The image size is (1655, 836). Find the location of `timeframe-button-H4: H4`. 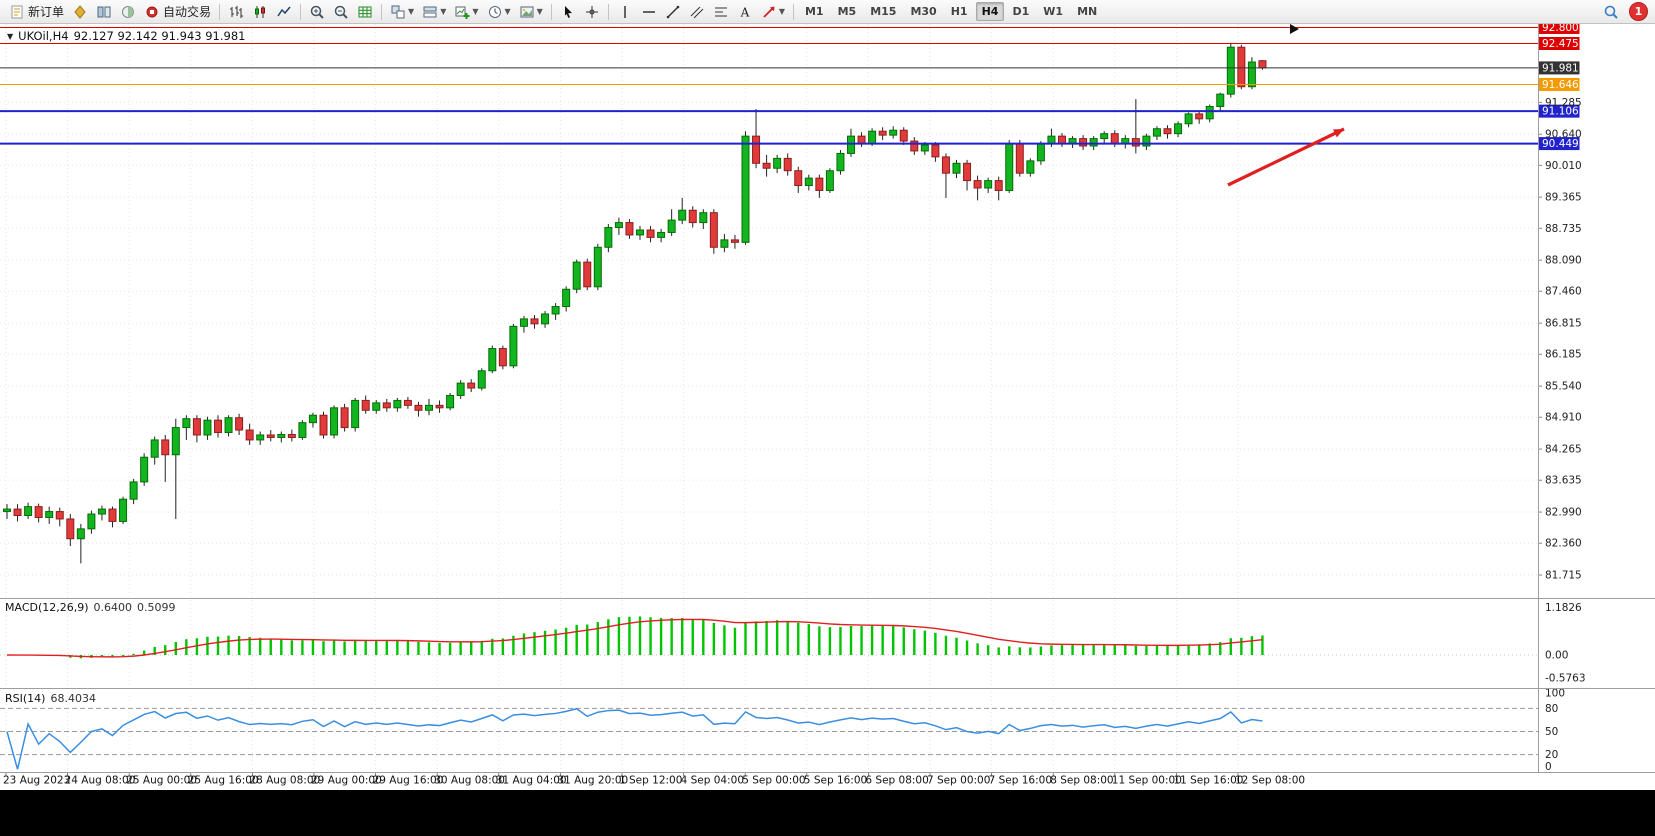

timeframe-button-H4: H4 is located at coordinates (990, 11).